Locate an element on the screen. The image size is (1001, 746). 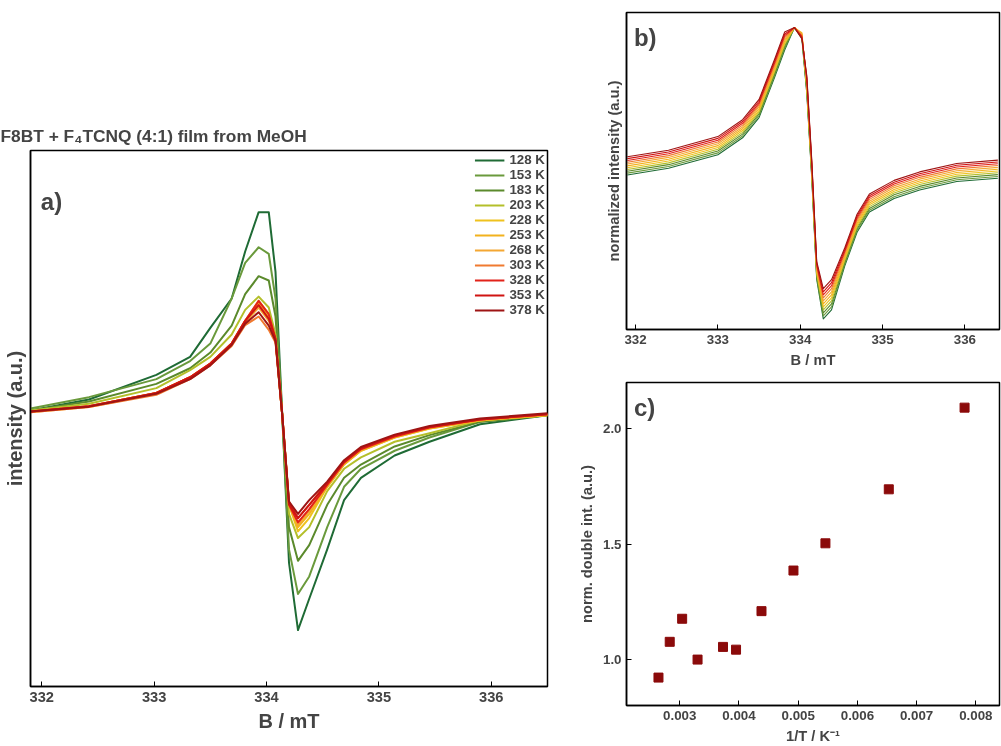
y-axis-title: intensity (a.u.) is located at coordinates (14, 418).